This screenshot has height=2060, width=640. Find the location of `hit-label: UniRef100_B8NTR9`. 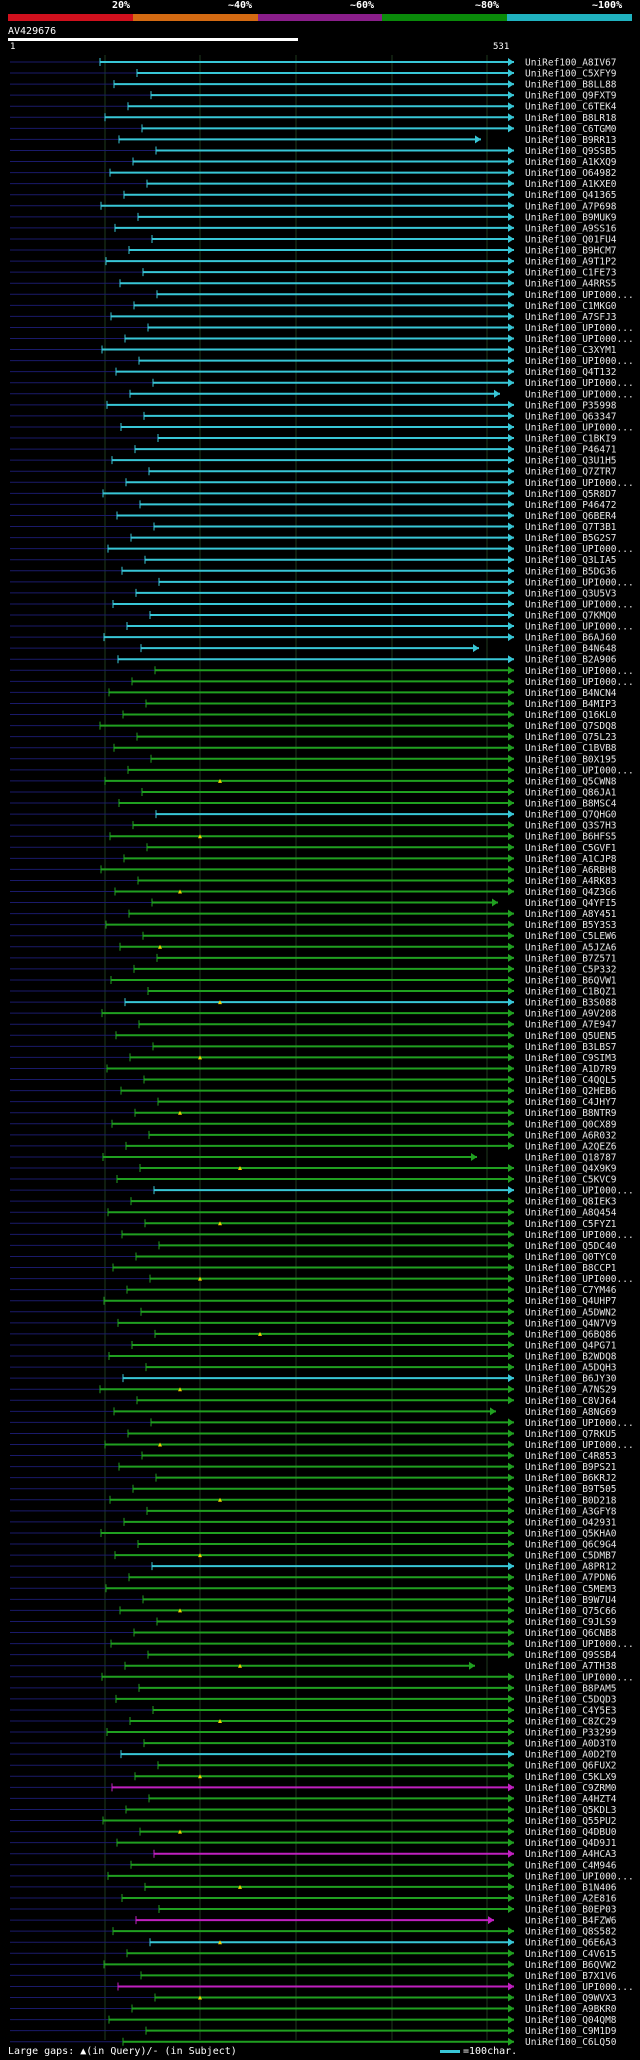

hit-label: UniRef100_B8NTR9 is located at coordinates (571, 1113).